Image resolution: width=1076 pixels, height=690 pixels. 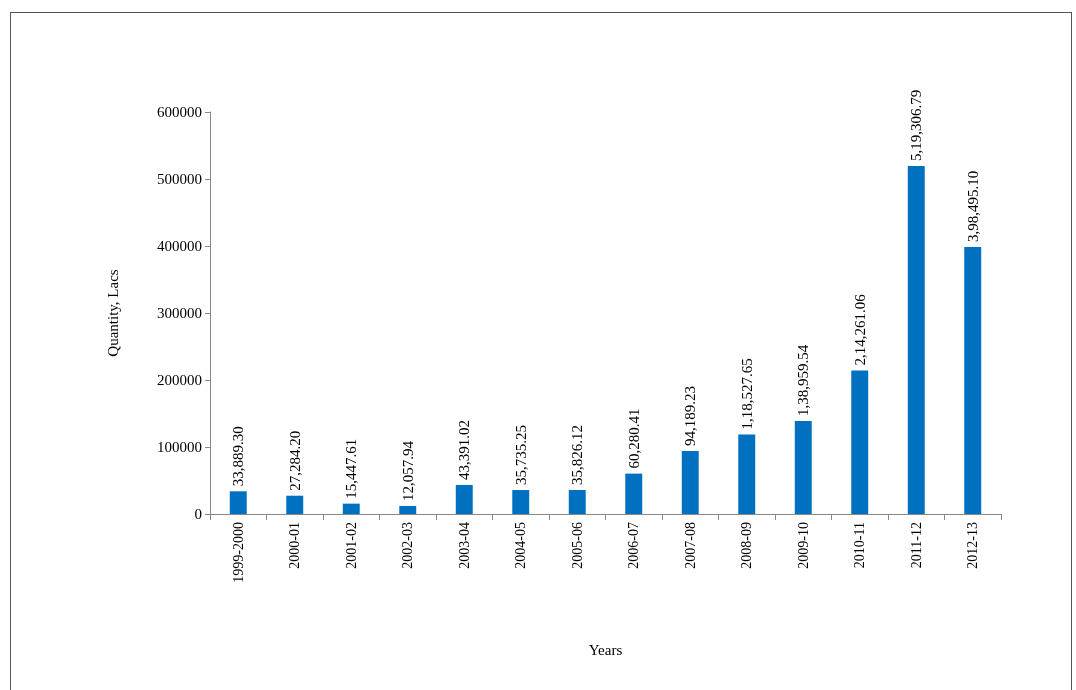 I want to click on data-label: 27,284.20, so click(x=294, y=460).